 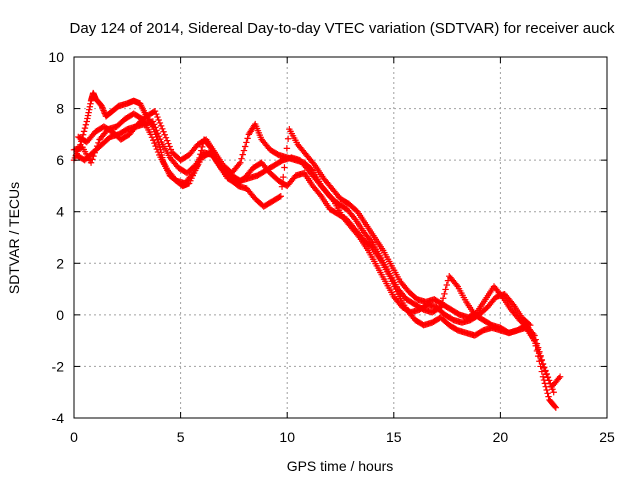 I want to click on y-tick-label: 8, so click(x=60, y=109).